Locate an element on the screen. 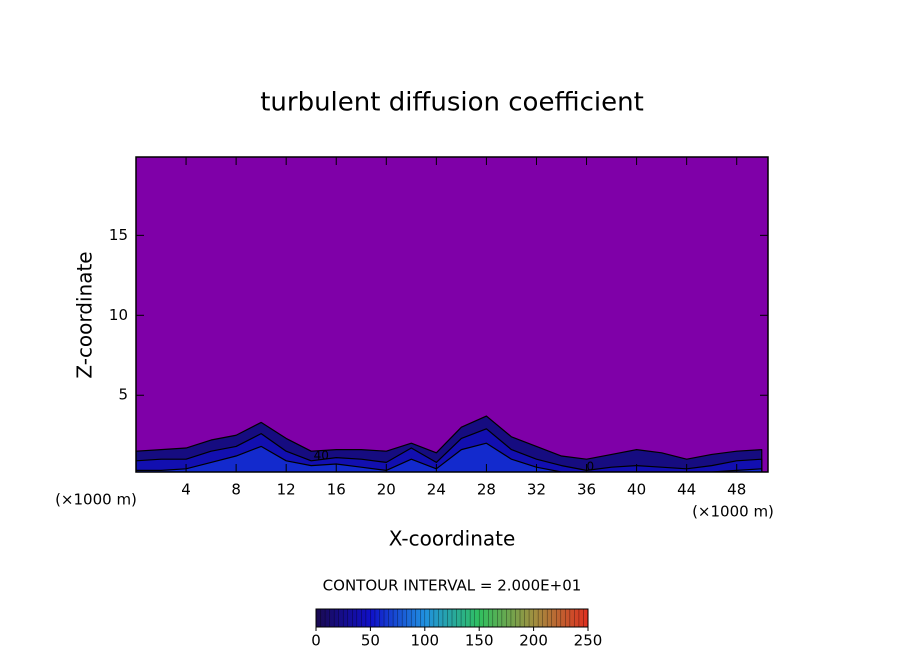  x-tick-label: 40 is located at coordinates (636, 490).